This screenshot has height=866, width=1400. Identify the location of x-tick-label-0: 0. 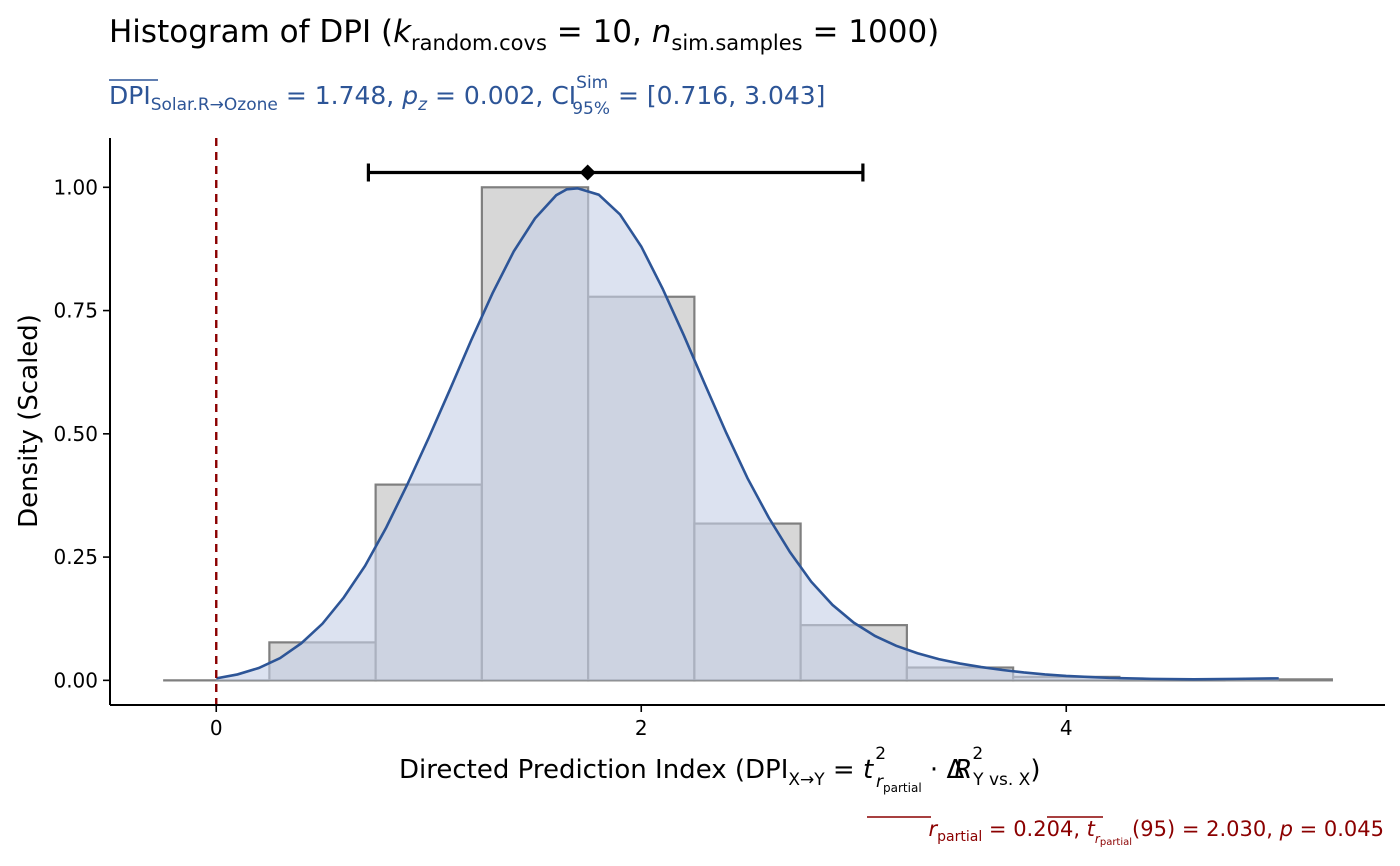
(216, 728).